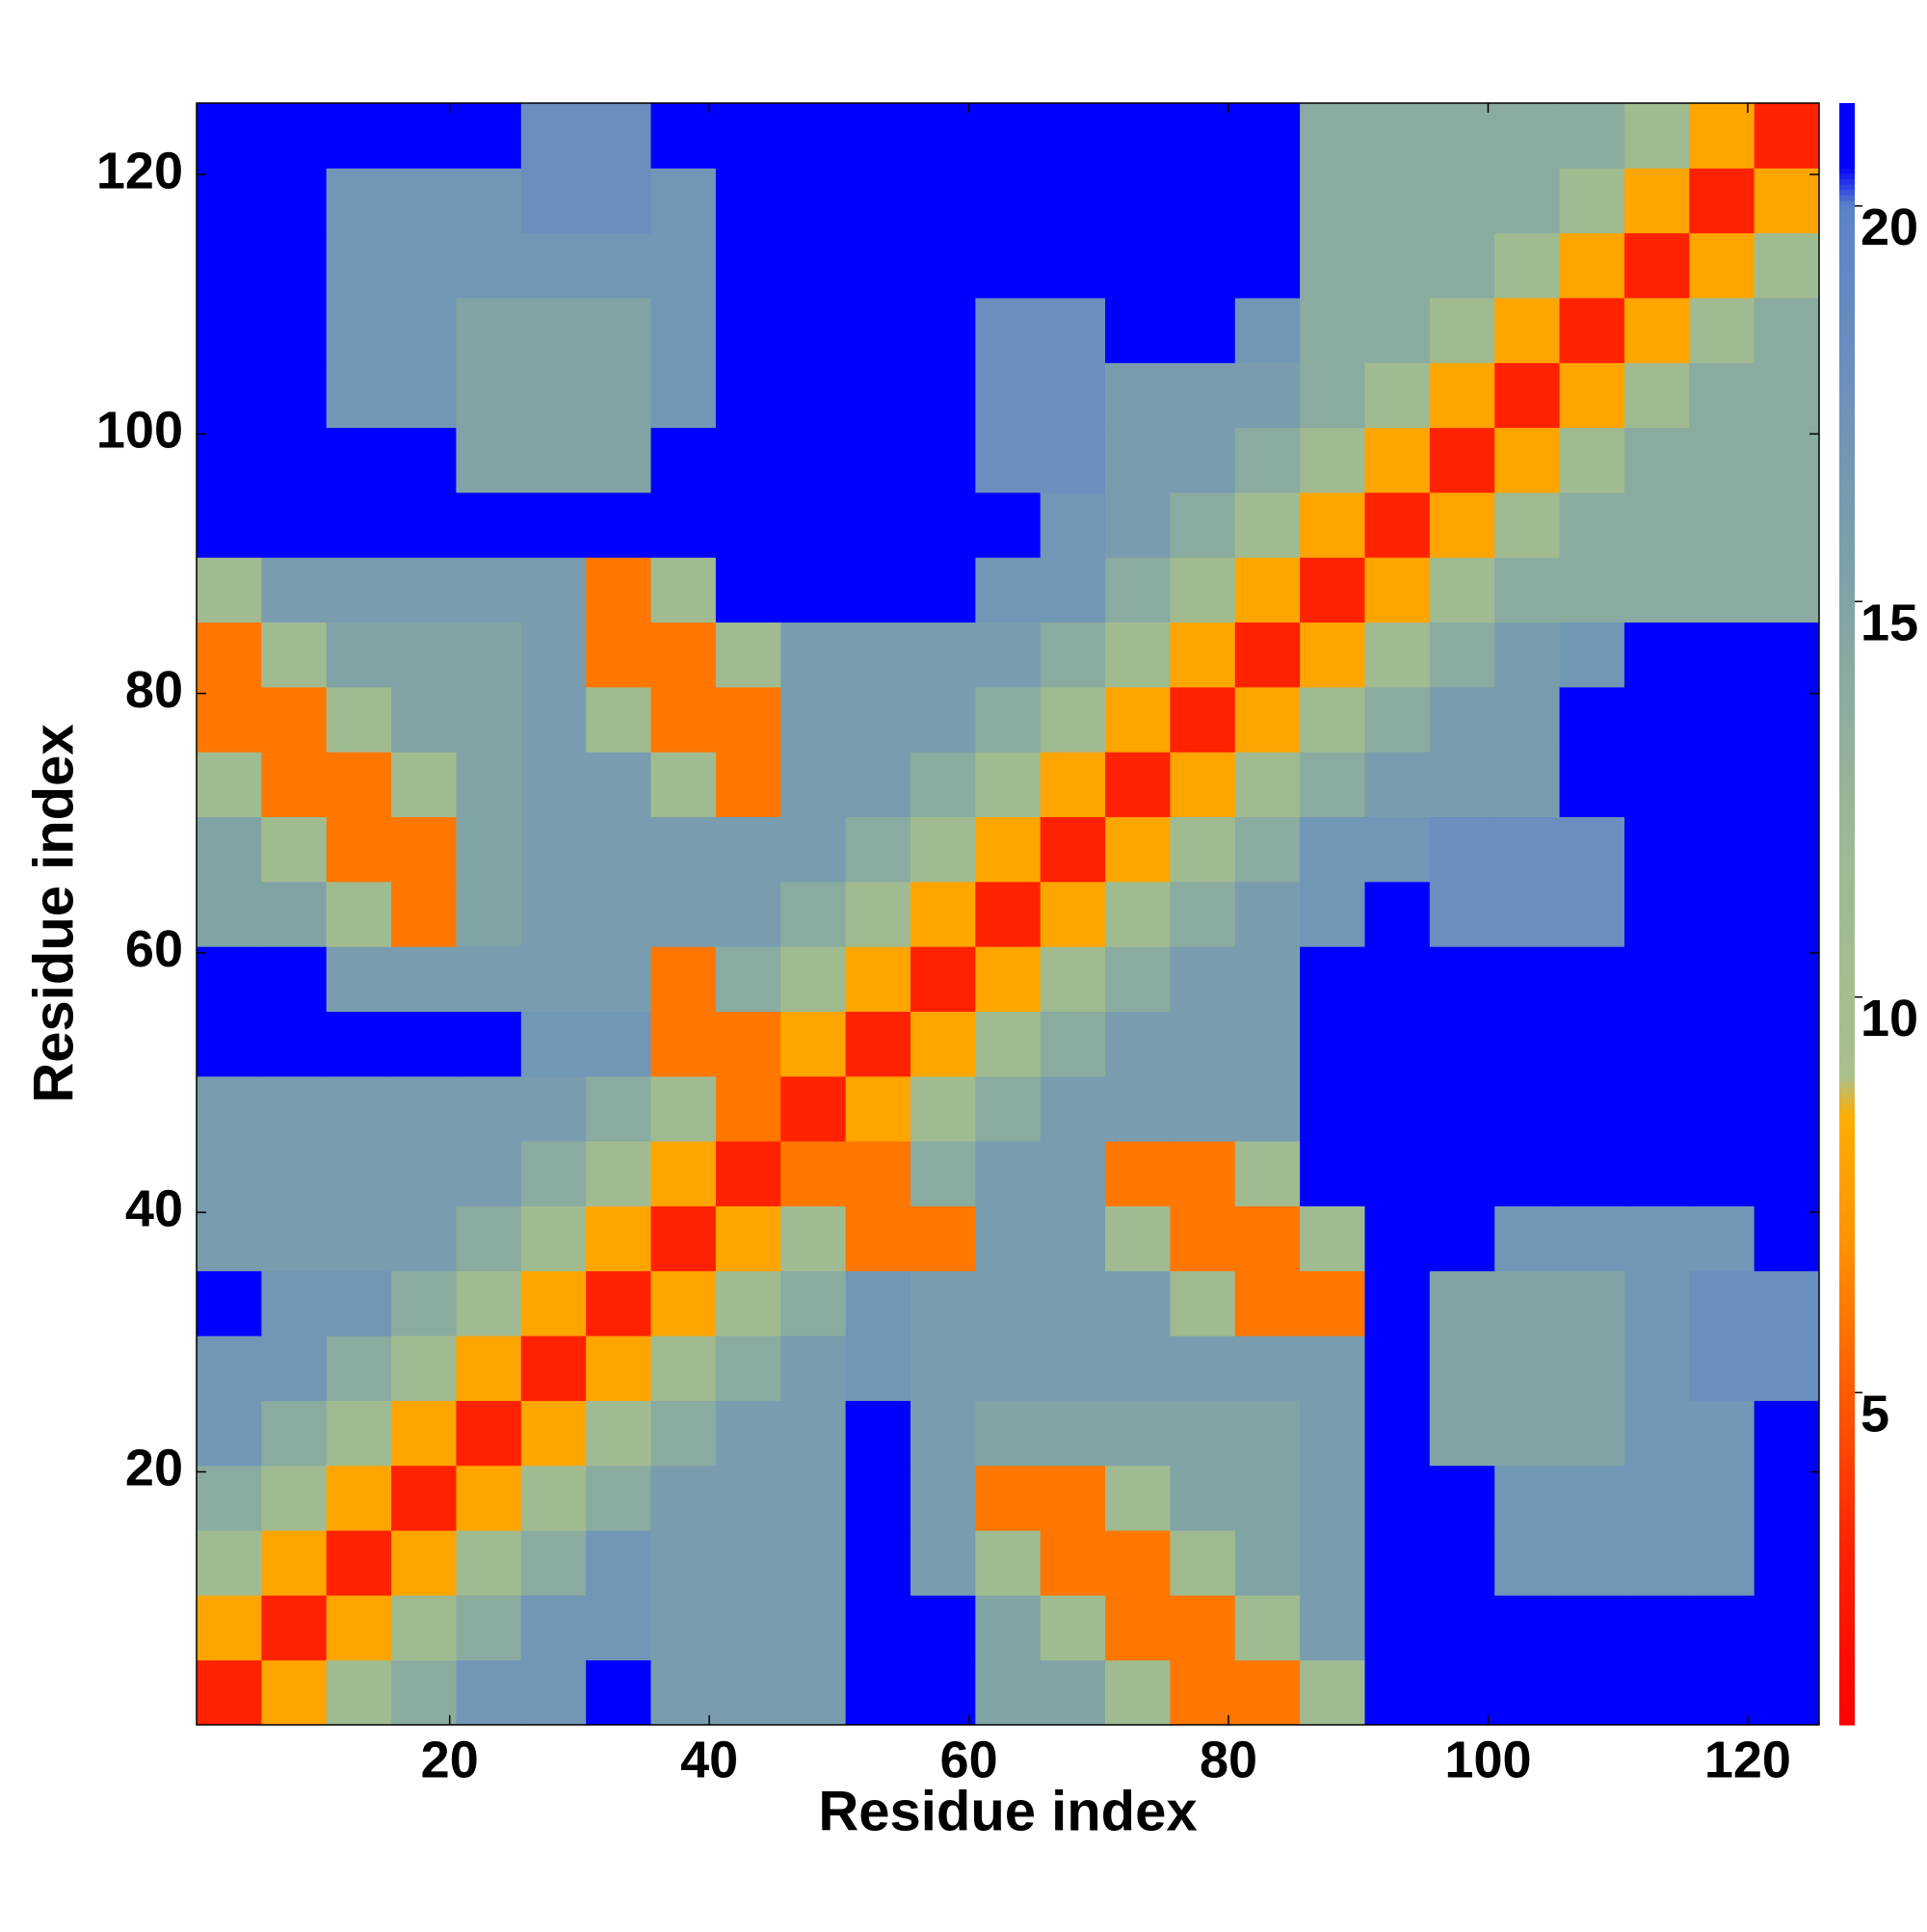 This screenshot has width=1927, height=1932. What do you see at coordinates (154, 949) in the screenshot?
I see `y-tick-label: 60` at bounding box center [154, 949].